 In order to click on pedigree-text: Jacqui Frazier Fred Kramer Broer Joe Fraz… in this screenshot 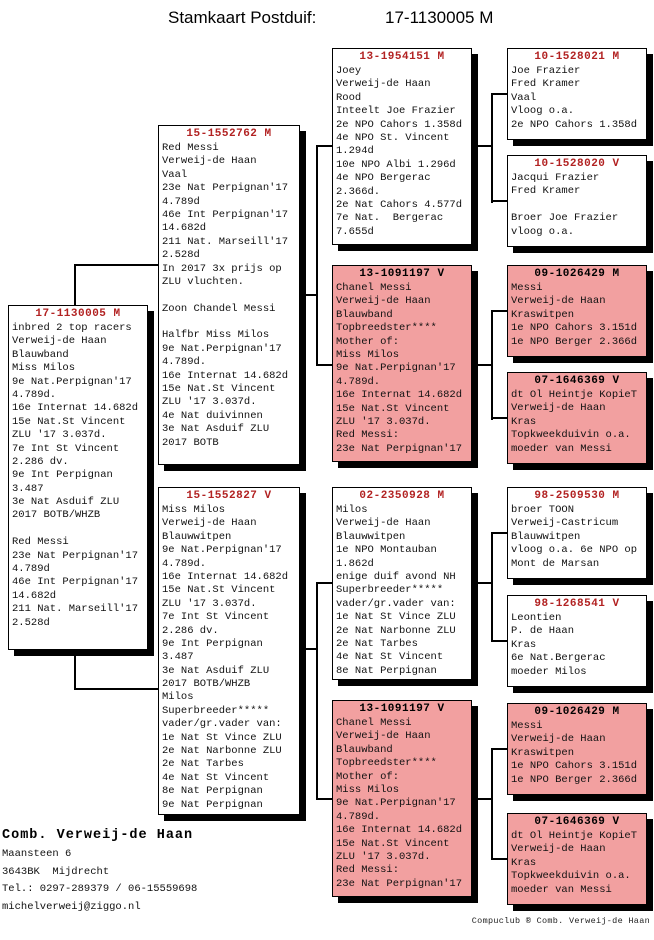, I will do `click(565, 205)`.